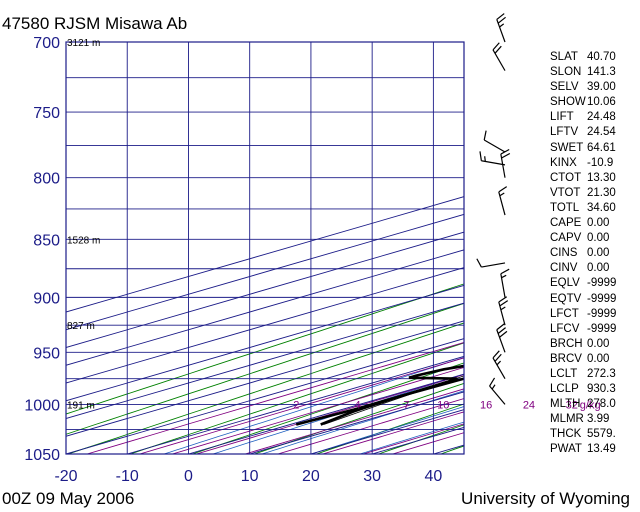 Image resolution: width=640 pixels, height=512 pixels. Describe the element at coordinates (583, 117) in the screenshot. I see `index-row: LIFT 24.48` at that location.